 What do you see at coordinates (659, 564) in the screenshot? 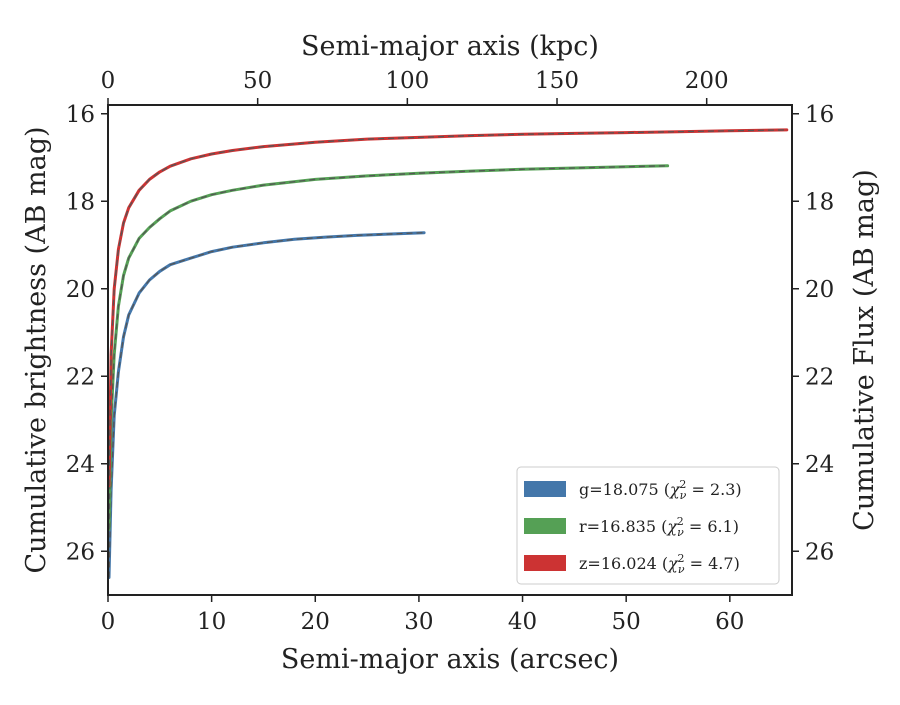
I see `legend-label-z: z=16.024 (χν2 = 4.7)` at bounding box center [659, 564].